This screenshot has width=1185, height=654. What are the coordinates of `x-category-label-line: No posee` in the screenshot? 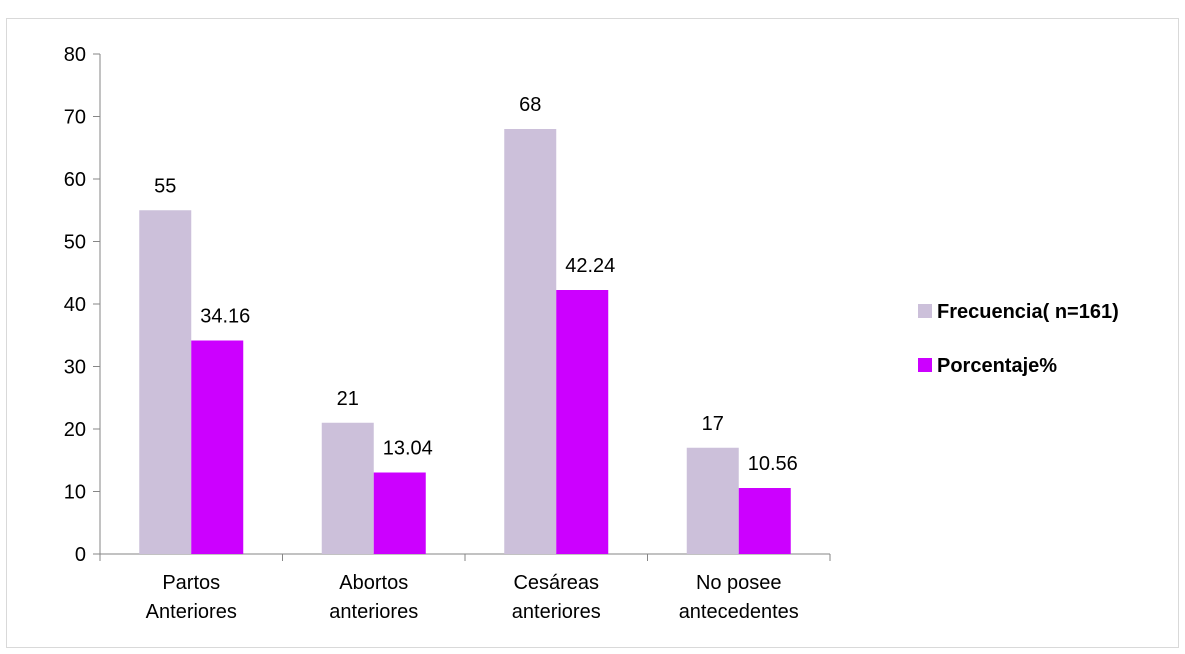 It's located at (739, 583).